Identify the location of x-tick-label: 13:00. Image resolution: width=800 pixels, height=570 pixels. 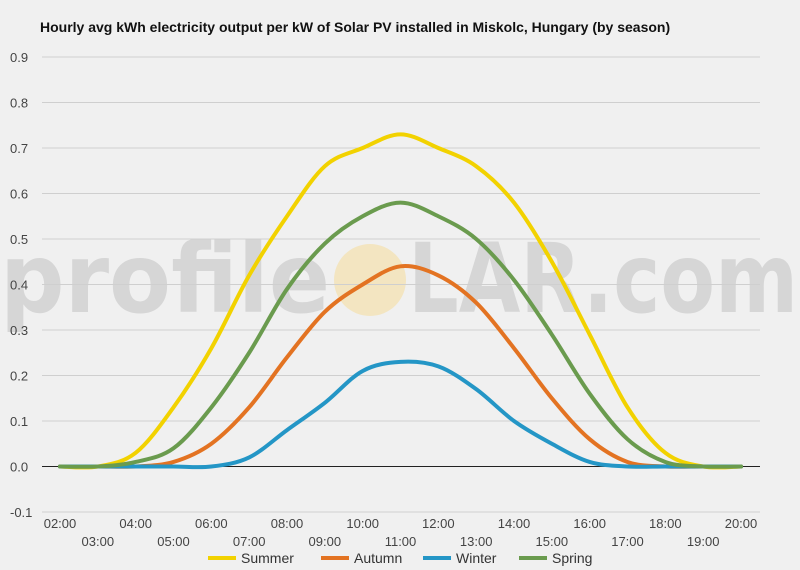
(476, 541).